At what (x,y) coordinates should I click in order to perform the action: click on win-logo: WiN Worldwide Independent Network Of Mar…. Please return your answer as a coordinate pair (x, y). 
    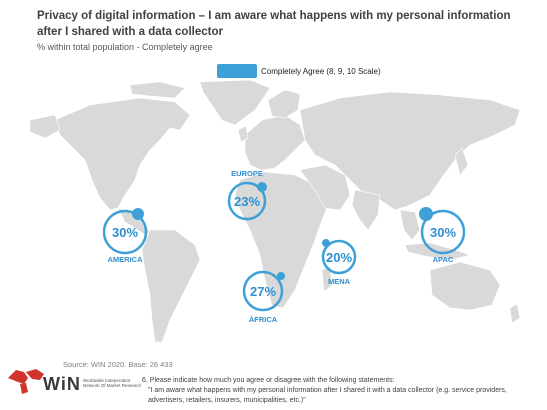
    Looking at the image, I should click on (76, 386).